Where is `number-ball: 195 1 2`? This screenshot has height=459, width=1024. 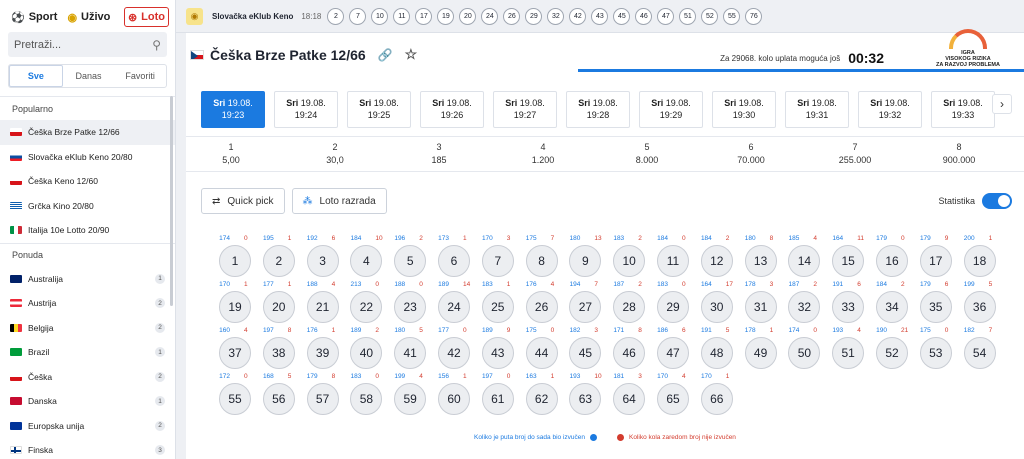 number-ball: 195 1 2 is located at coordinates (279, 256).